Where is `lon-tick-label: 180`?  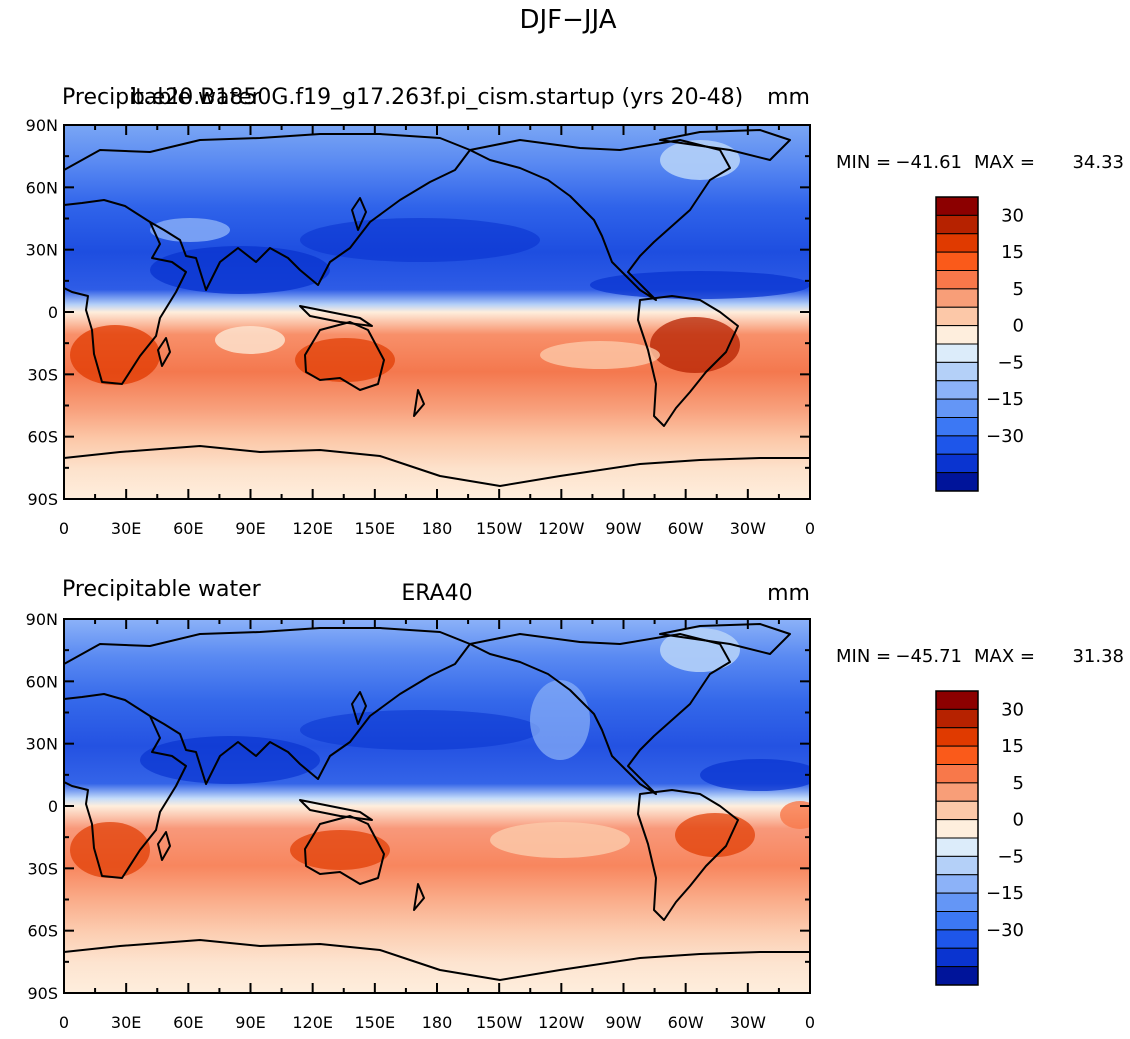
lon-tick-label: 180 is located at coordinates (437, 1022).